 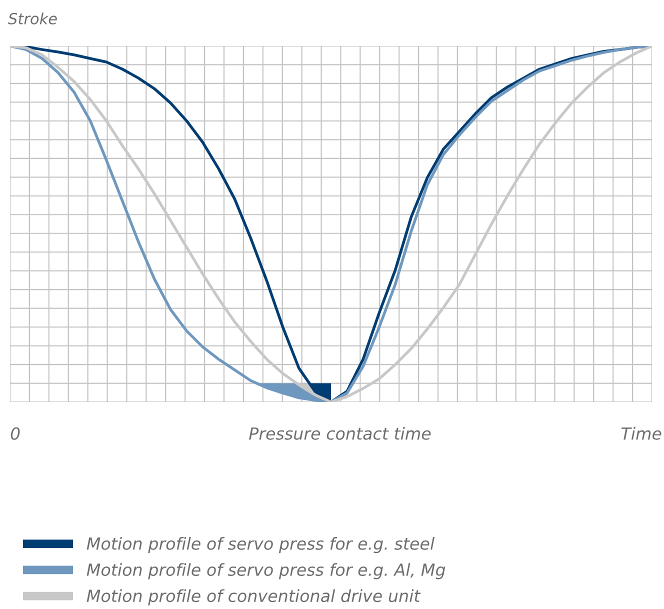 What do you see at coordinates (641, 433) in the screenshot?
I see `x-axis-title: Time` at bounding box center [641, 433].